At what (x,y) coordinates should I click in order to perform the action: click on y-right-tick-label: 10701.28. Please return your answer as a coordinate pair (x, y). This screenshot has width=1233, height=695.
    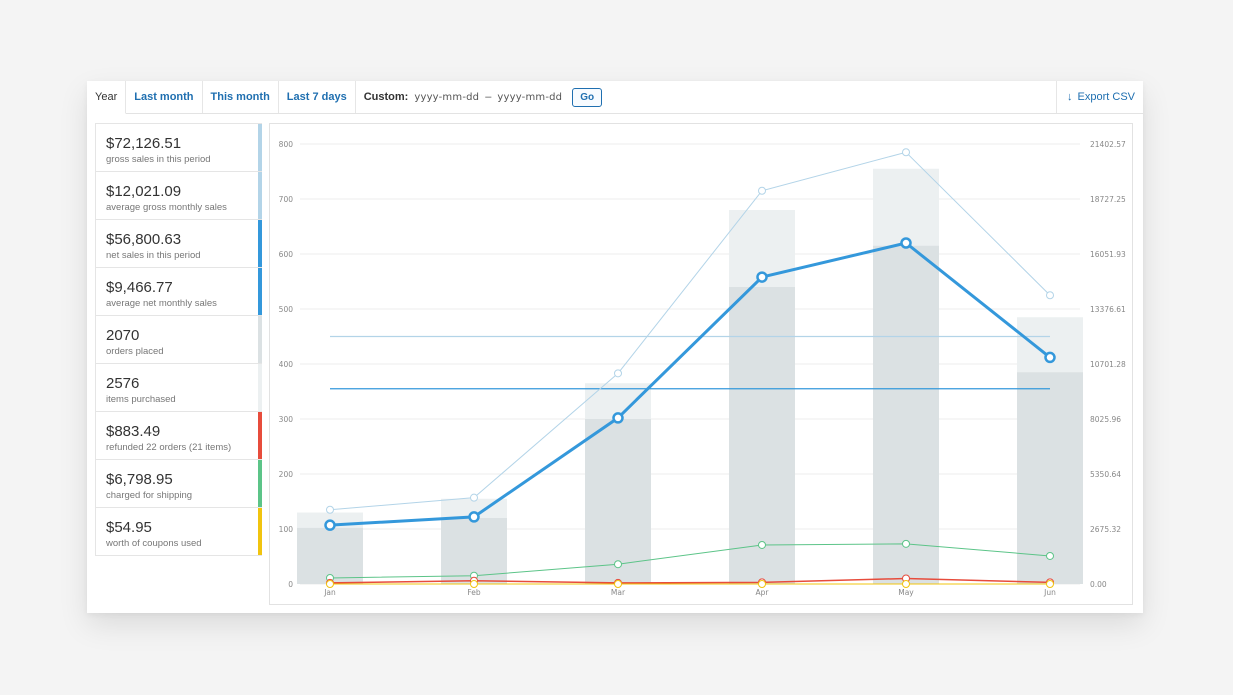
    Looking at the image, I should click on (1108, 364).